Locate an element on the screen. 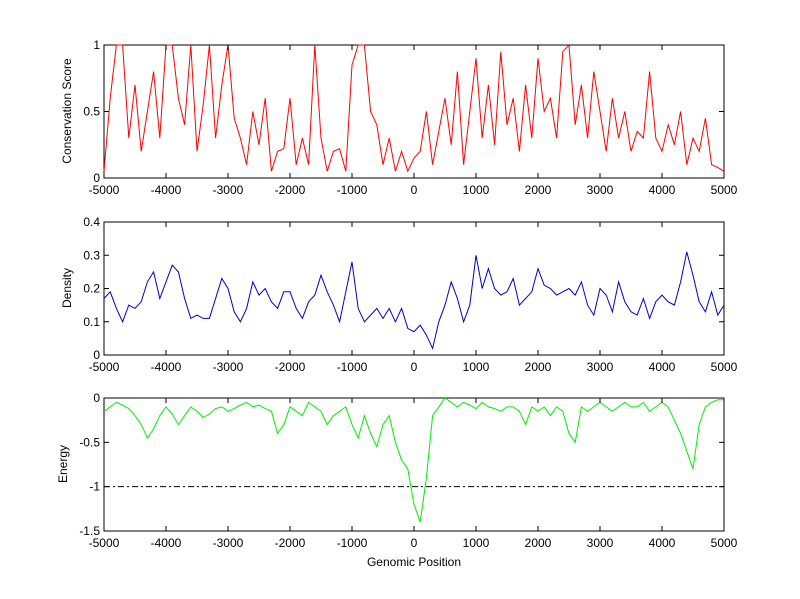 This screenshot has height=599, width=800. density-y-tick-label: 0.1 is located at coordinates (91, 322).